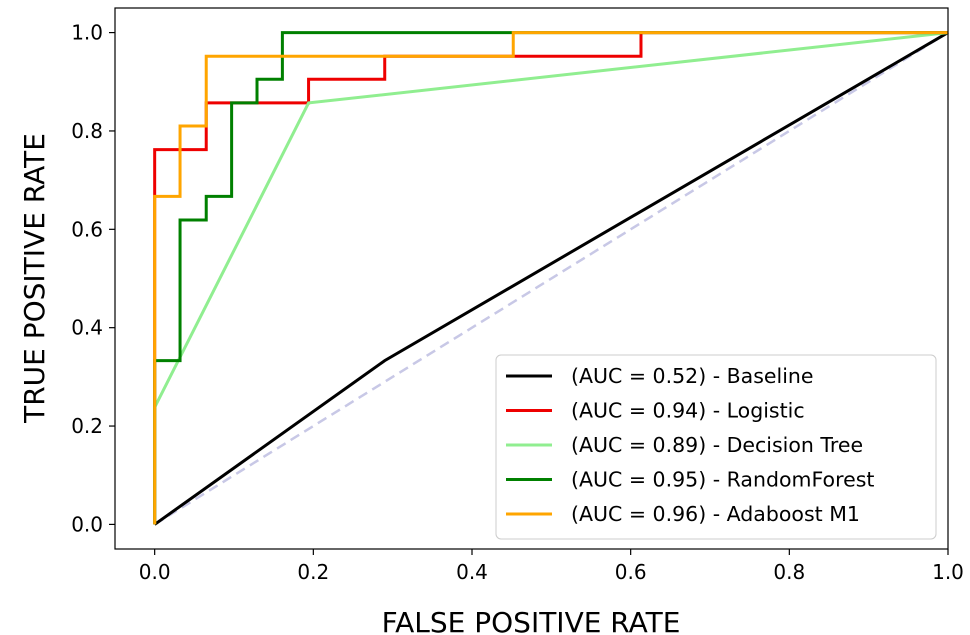  Describe the element at coordinates (87, 131) in the screenshot. I see `y-tick-label: 0.8` at that location.